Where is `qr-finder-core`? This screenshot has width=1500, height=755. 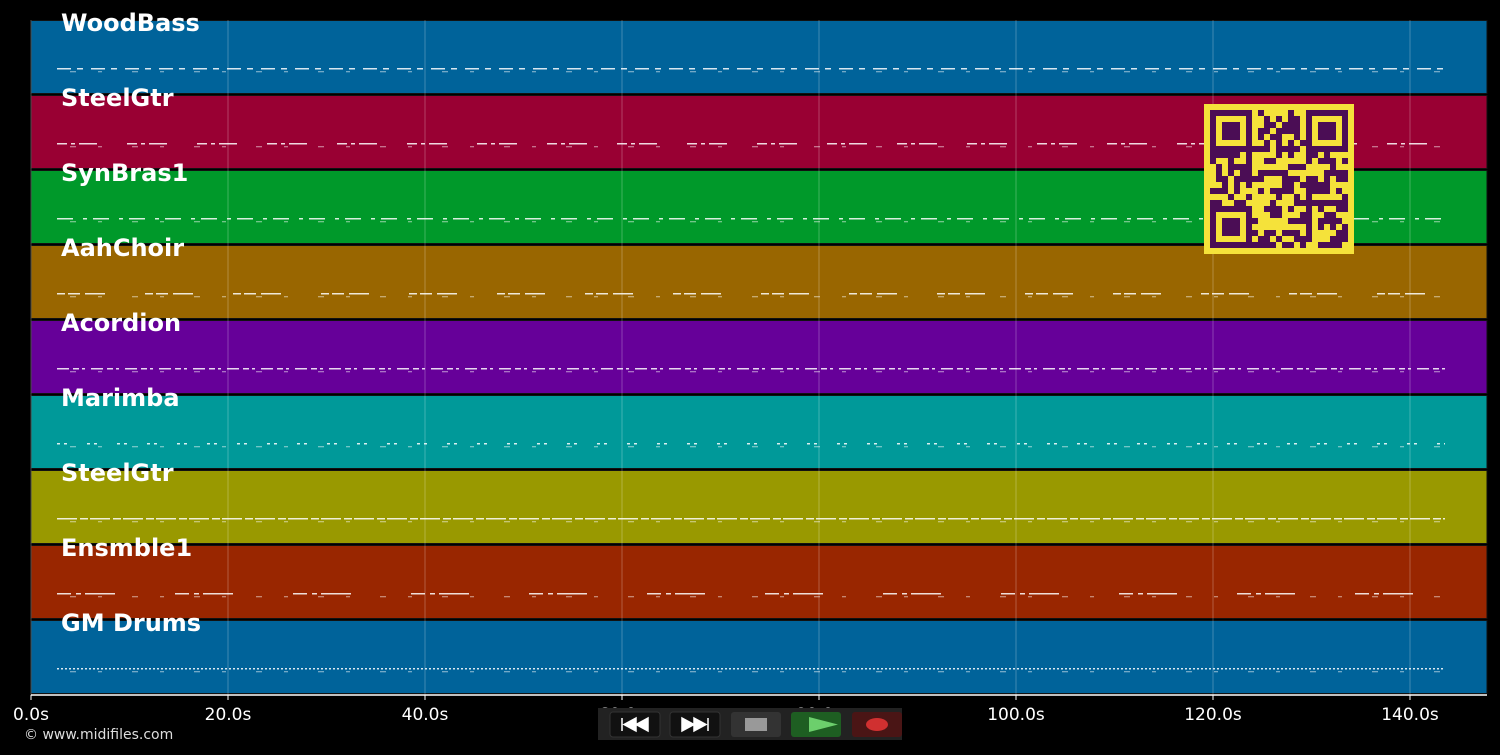 qr-finder-core is located at coordinates (1231, 227).